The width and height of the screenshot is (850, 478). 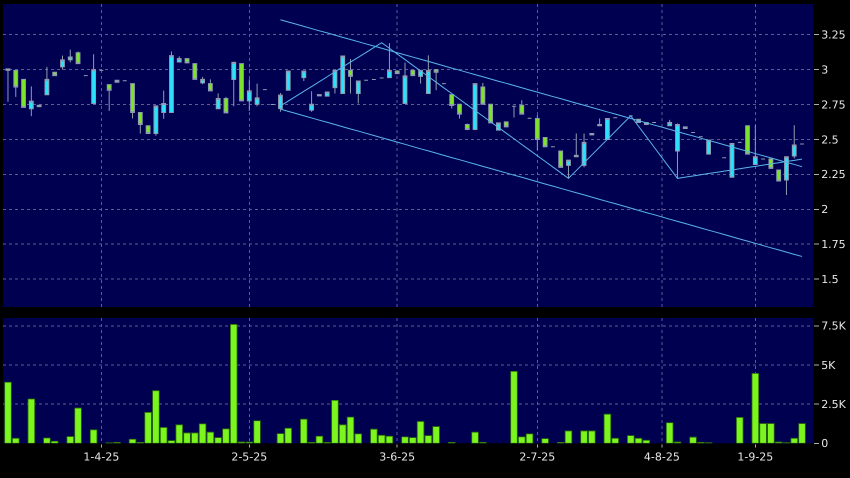 What do you see at coordinates (824, 443) in the screenshot?
I see `y-tick-label: 0` at bounding box center [824, 443].